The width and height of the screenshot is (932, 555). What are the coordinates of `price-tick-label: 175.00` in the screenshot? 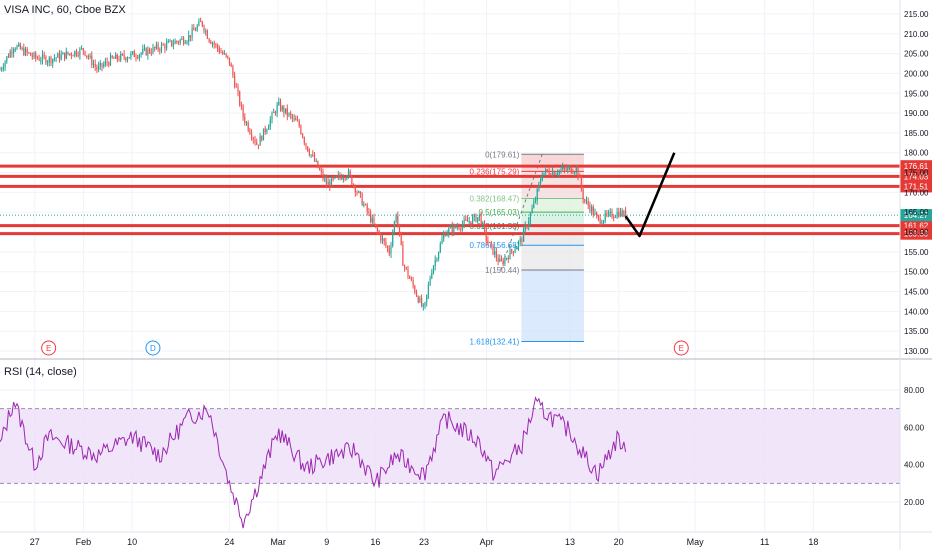 It's located at (916, 173).